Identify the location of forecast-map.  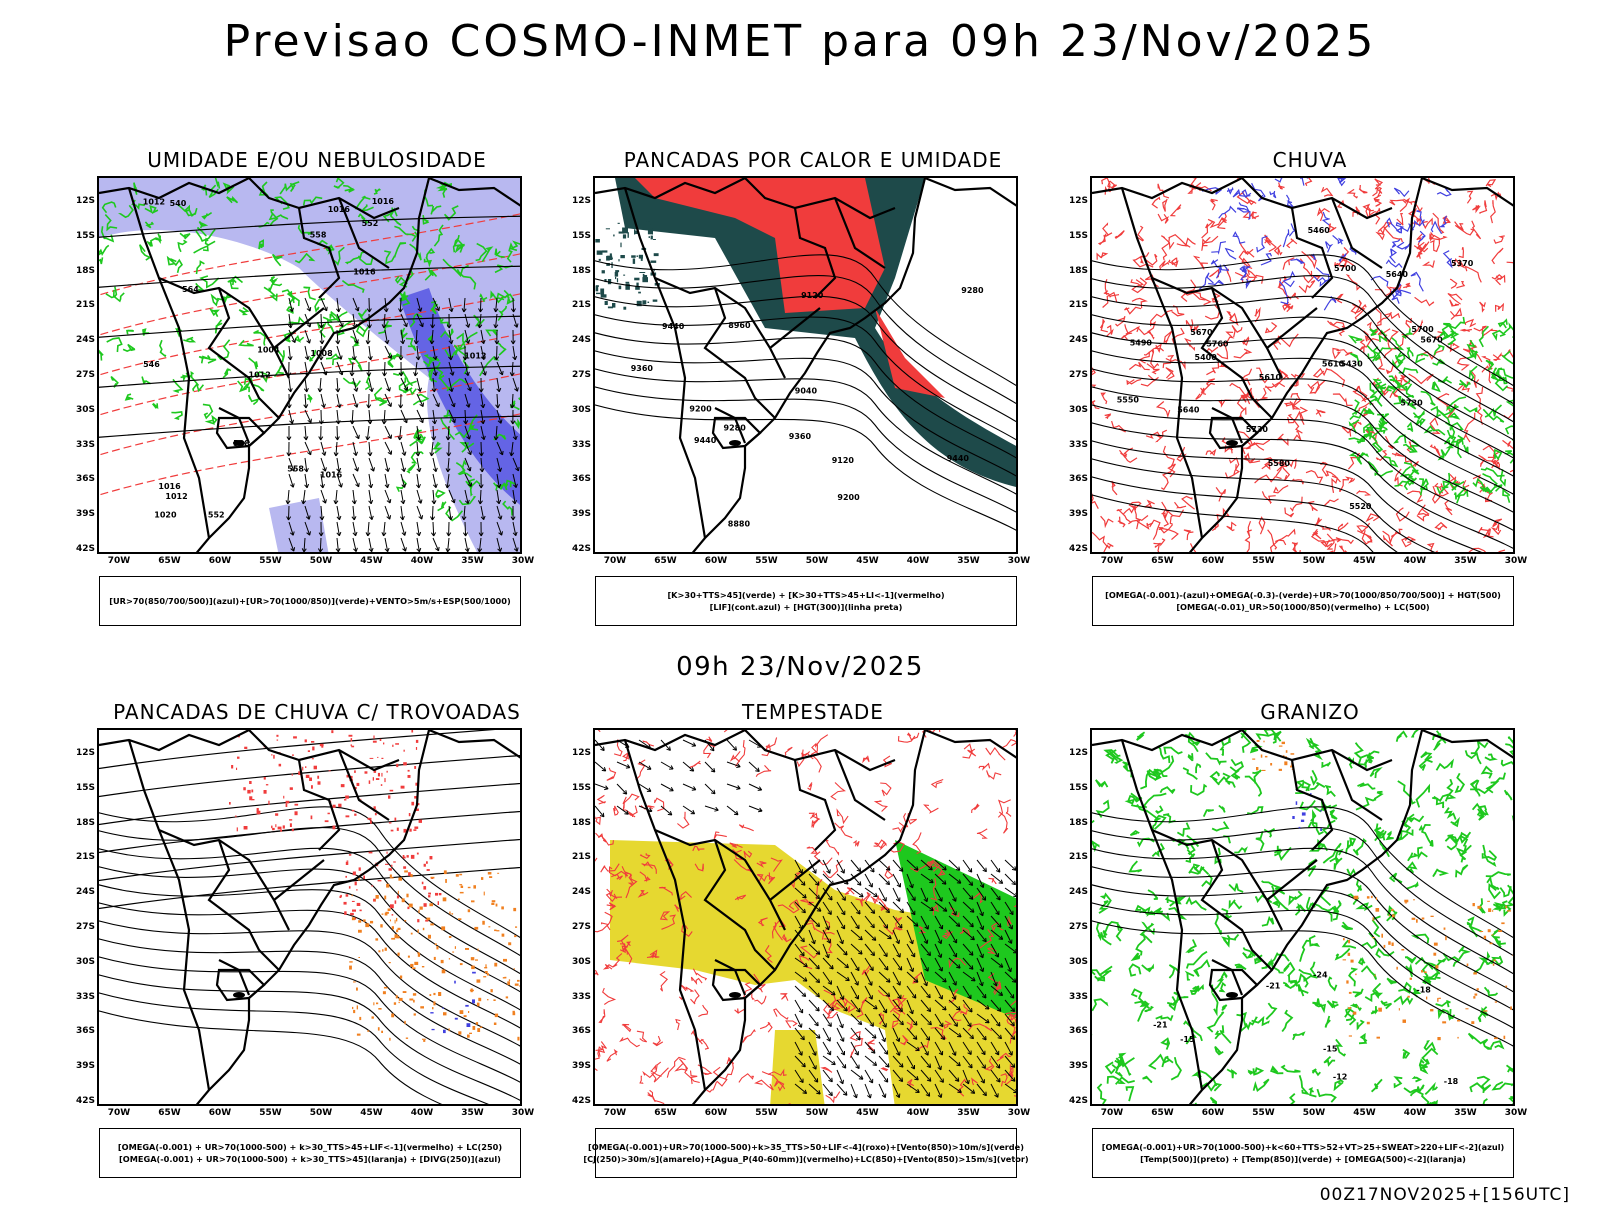
(309, 917).